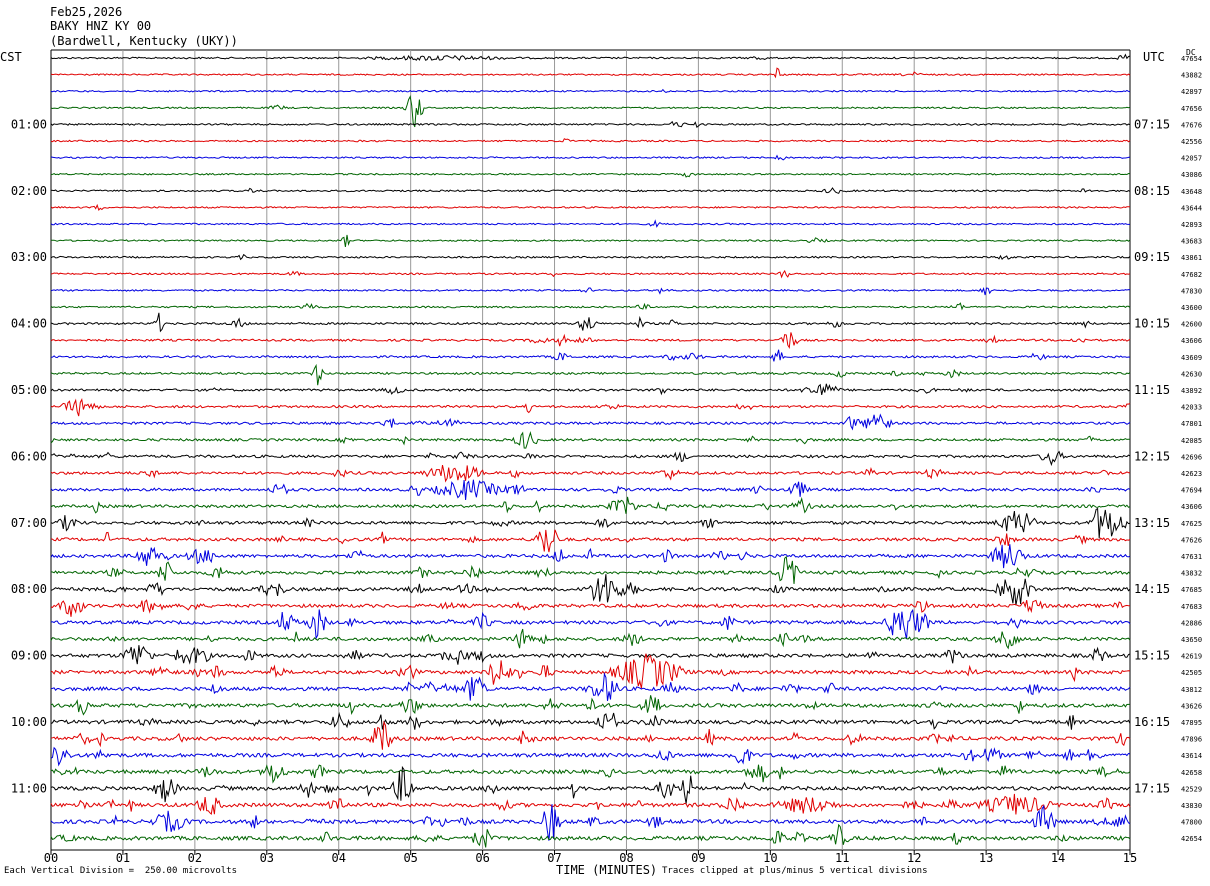  I want to click on x-tick-label: 13, so click(986, 858).